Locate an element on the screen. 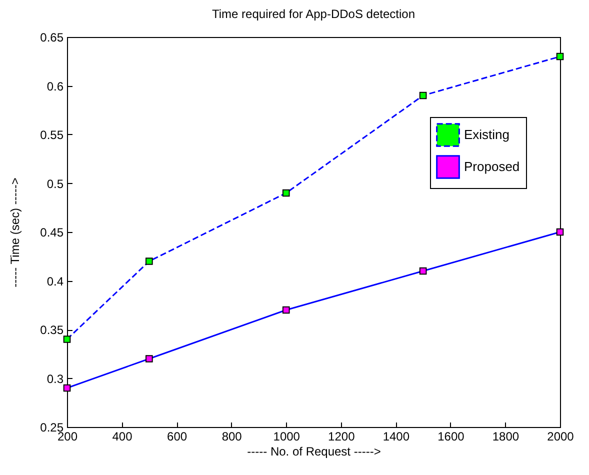 Image resolution: width=589 pixels, height=475 pixels. x-tick-label: 600 is located at coordinates (177, 437).